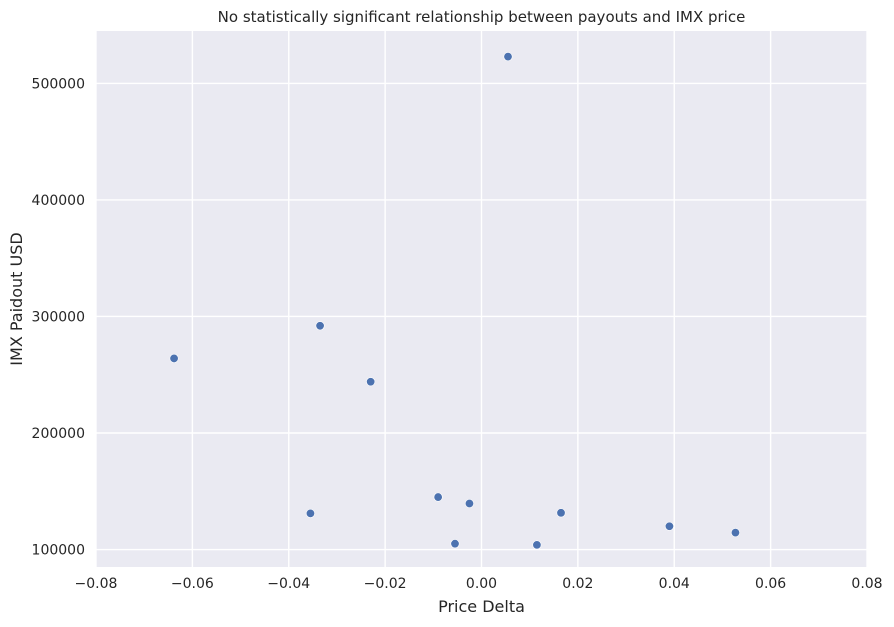 The image size is (894, 627). I want to click on x-tick-label: 0.02, so click(577, 584).